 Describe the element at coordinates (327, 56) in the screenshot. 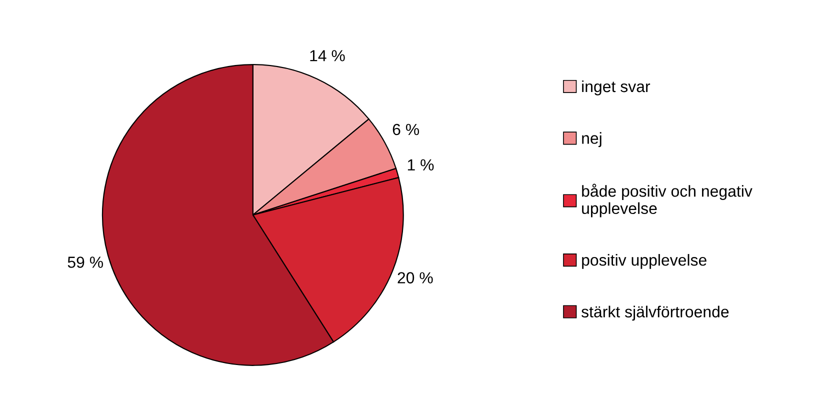

I see `data-label: 14 %` at that location.